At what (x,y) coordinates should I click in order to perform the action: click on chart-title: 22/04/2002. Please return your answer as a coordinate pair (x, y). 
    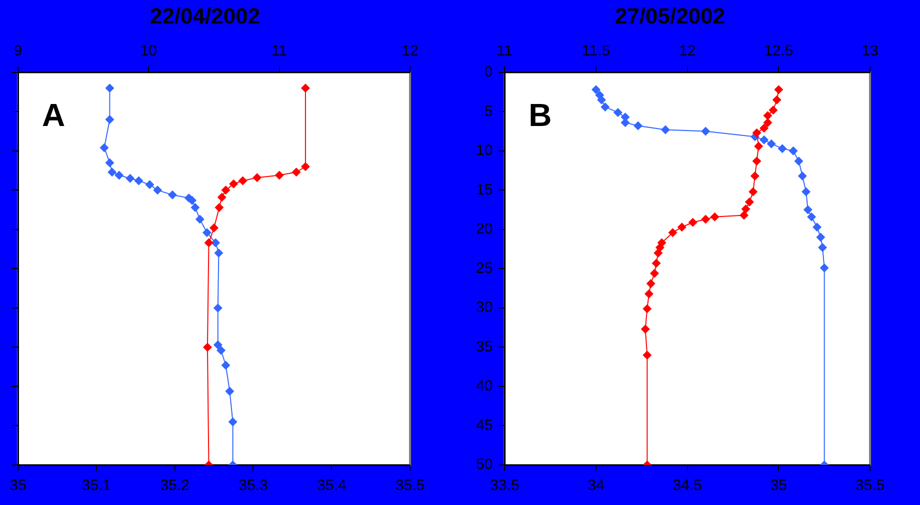
    Looking at the image, I should click on (205, 15).